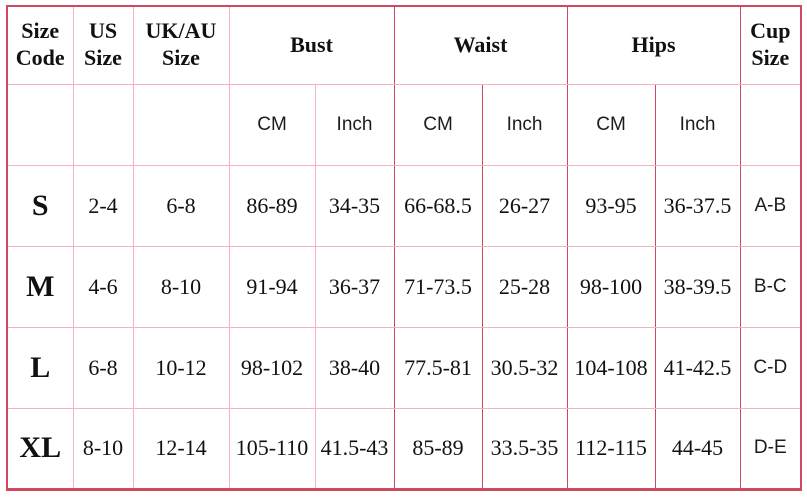  Describe the element at coordinates (40, 448) in the screenshot. I see `cell-size-code: XL` at that location.